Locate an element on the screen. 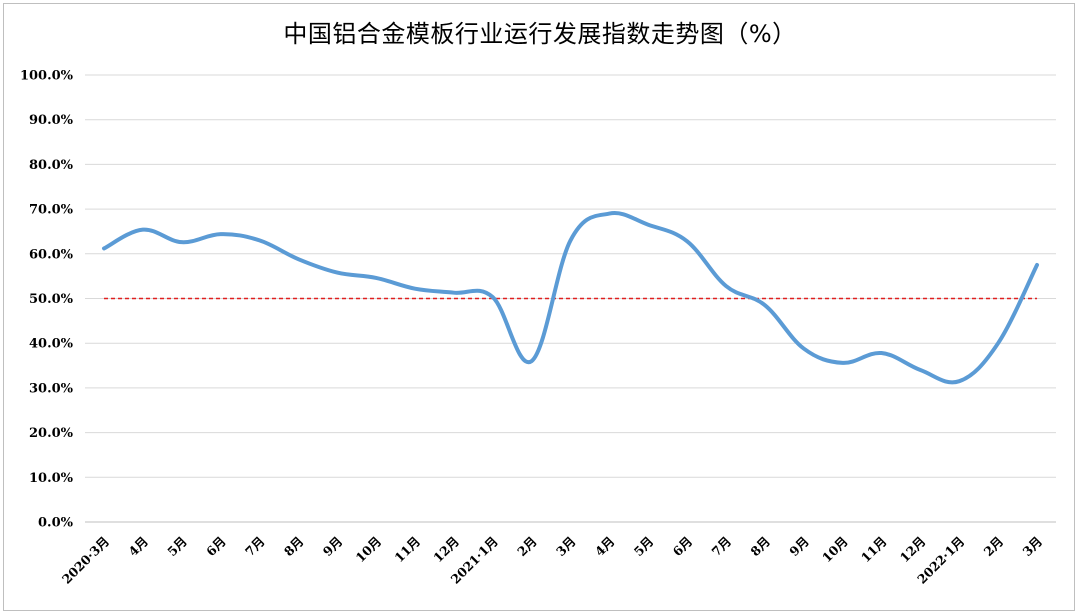 This screenshot has width=1080, height=616. y-tick-label: 100.0% is located at coordinates (47, 76).